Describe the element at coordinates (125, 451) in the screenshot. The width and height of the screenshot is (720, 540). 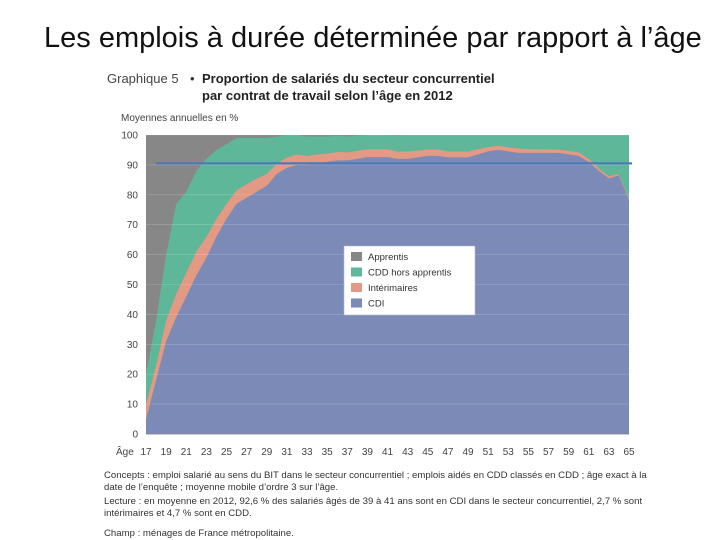
I see `x-axis-label: Âge` at that location.